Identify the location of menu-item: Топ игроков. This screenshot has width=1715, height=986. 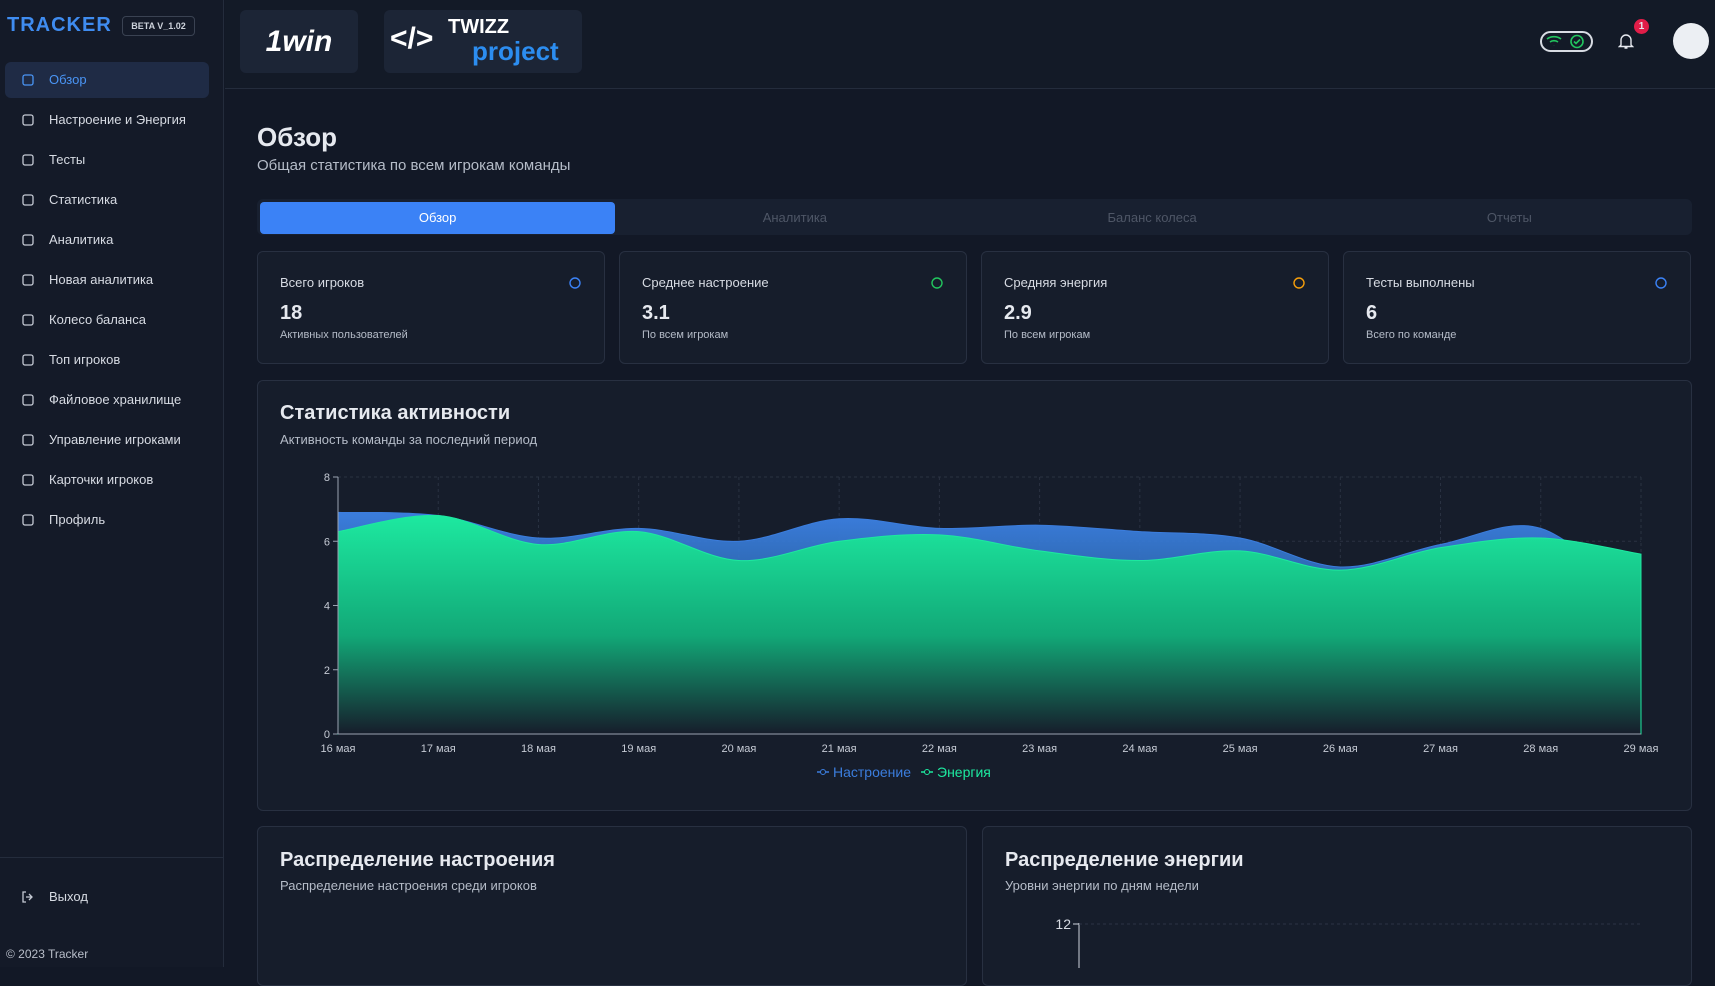
(107, 360).